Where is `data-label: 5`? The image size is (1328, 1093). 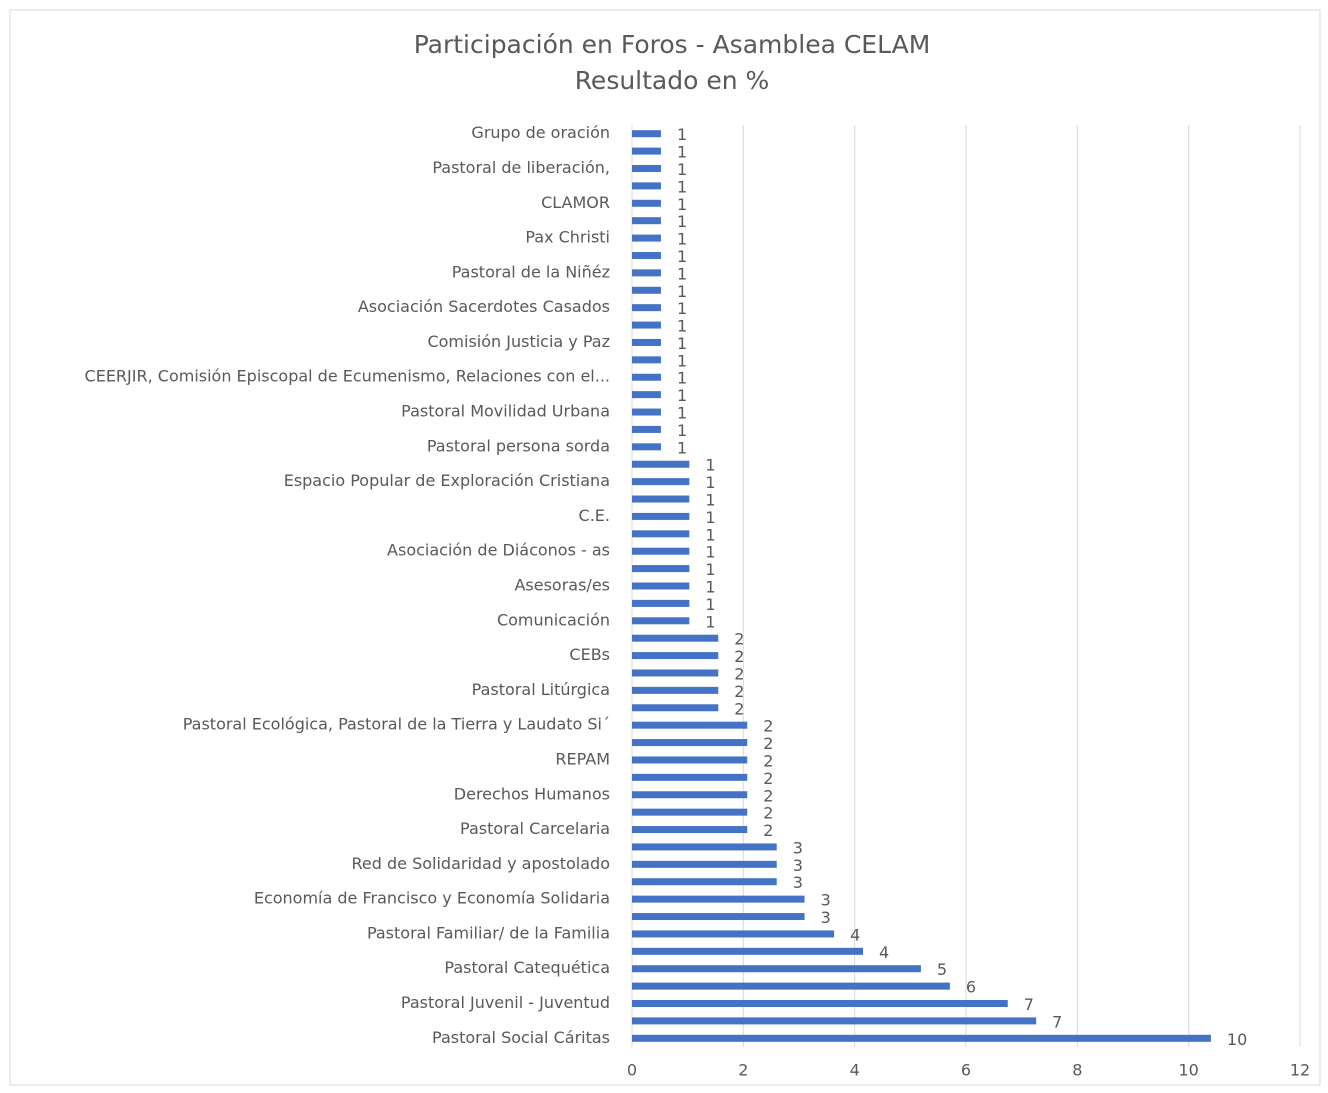
data-label: 5 is located at coordinates (942, 969).